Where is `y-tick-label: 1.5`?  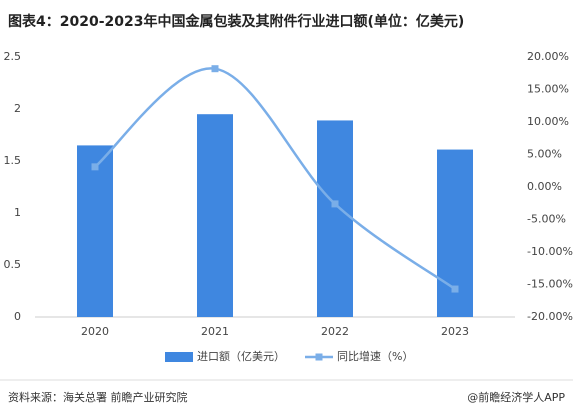
y-tick-label: 1.5 is located at coordinates (13, 160).